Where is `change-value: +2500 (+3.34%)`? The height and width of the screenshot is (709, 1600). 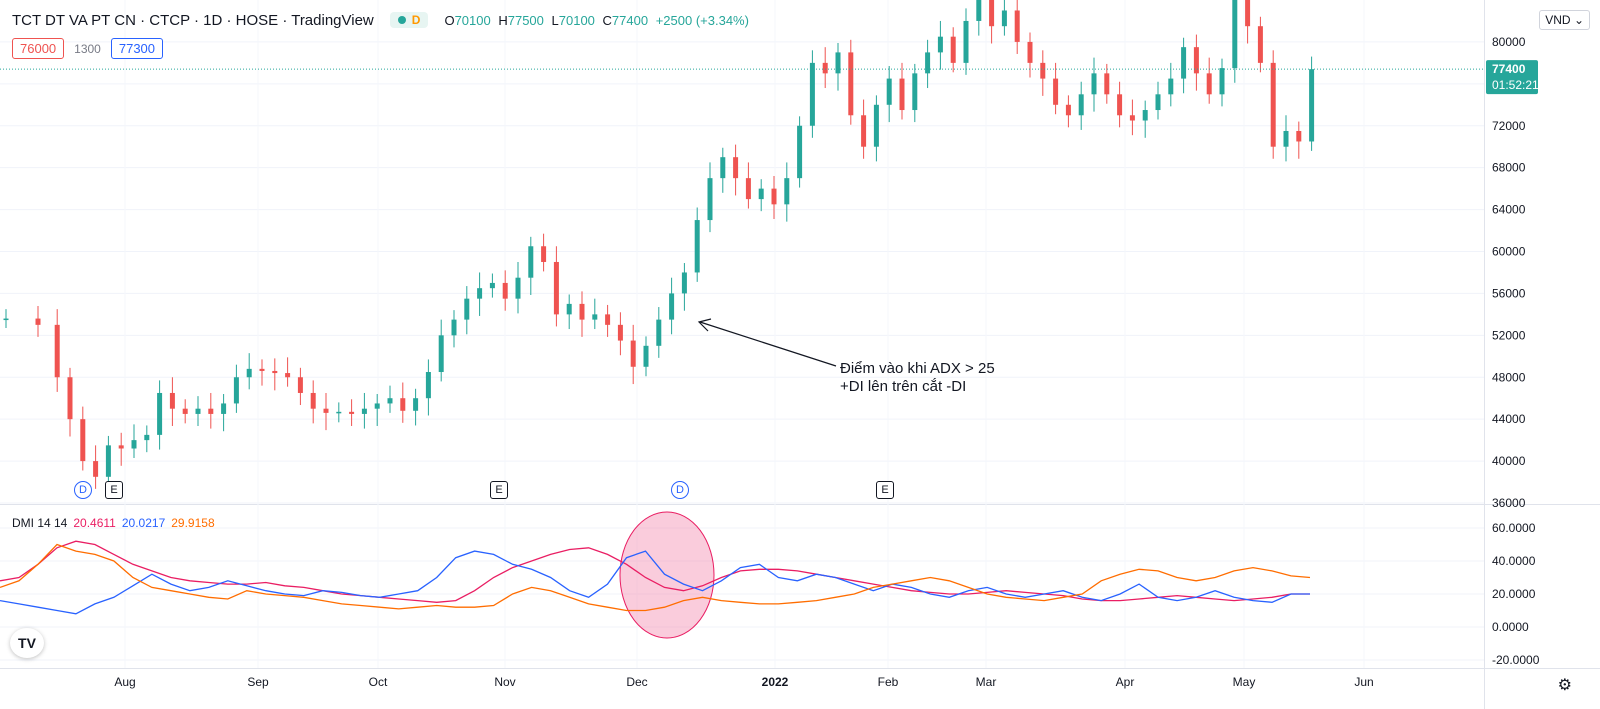
change-value: +2500 (+3.34%) is located at coordinates (702, 20).